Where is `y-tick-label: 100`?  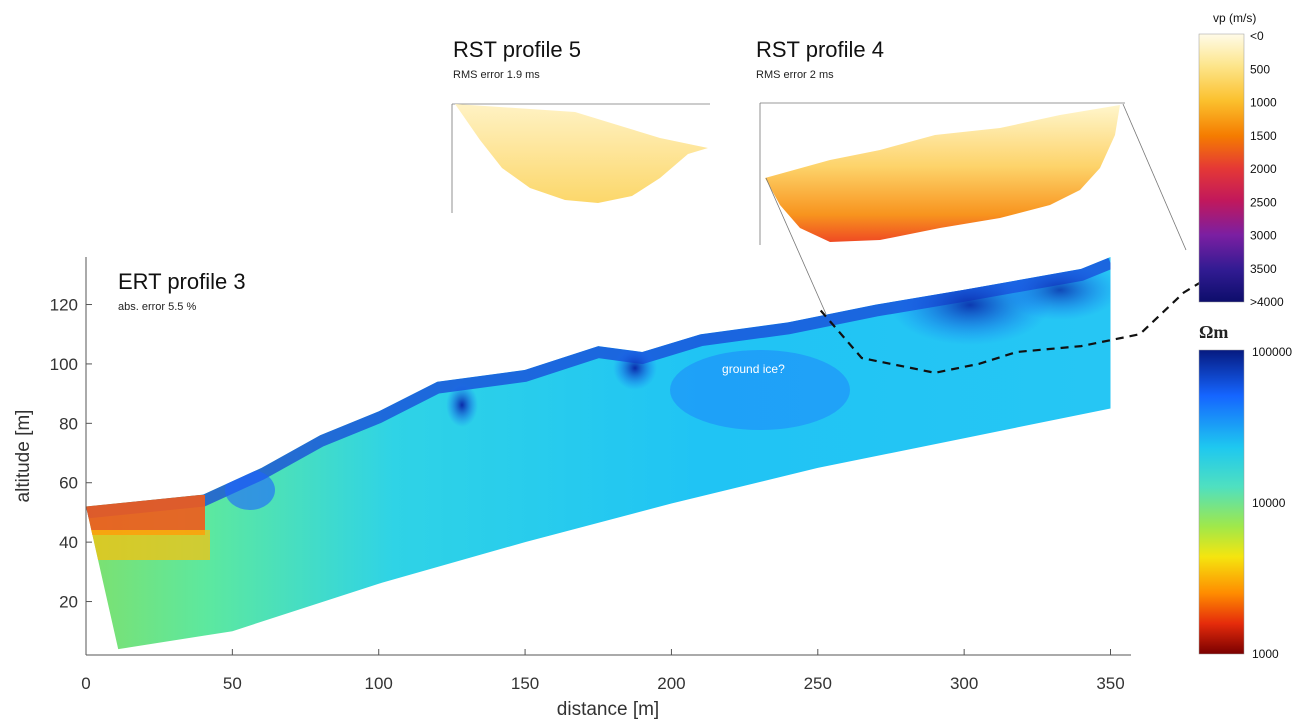 y-tick-label: 100 is located at coordinates (64, 364).